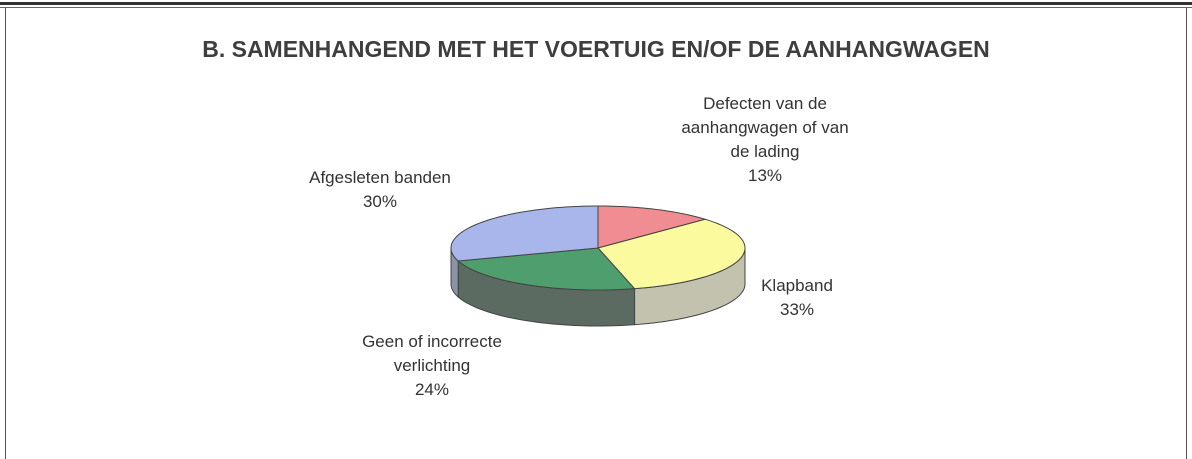  I want to click on slice-label: Klapband 33%, so click(797, 298).